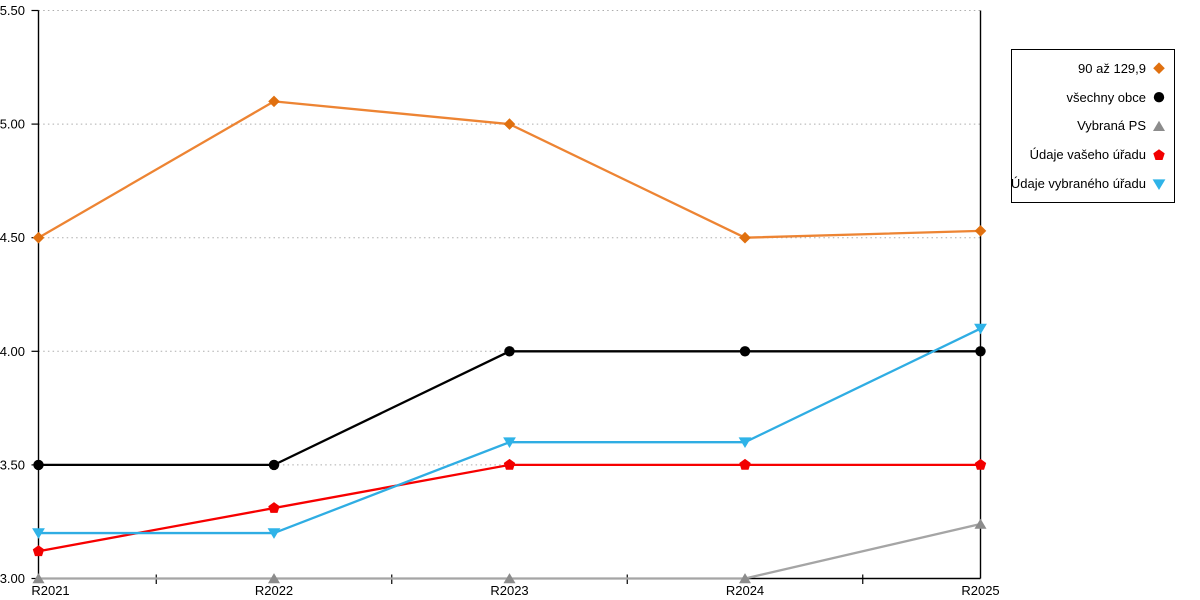  I want to click on legend-entry-3: Údaje vašeho úřadu, so click(1093, 154).